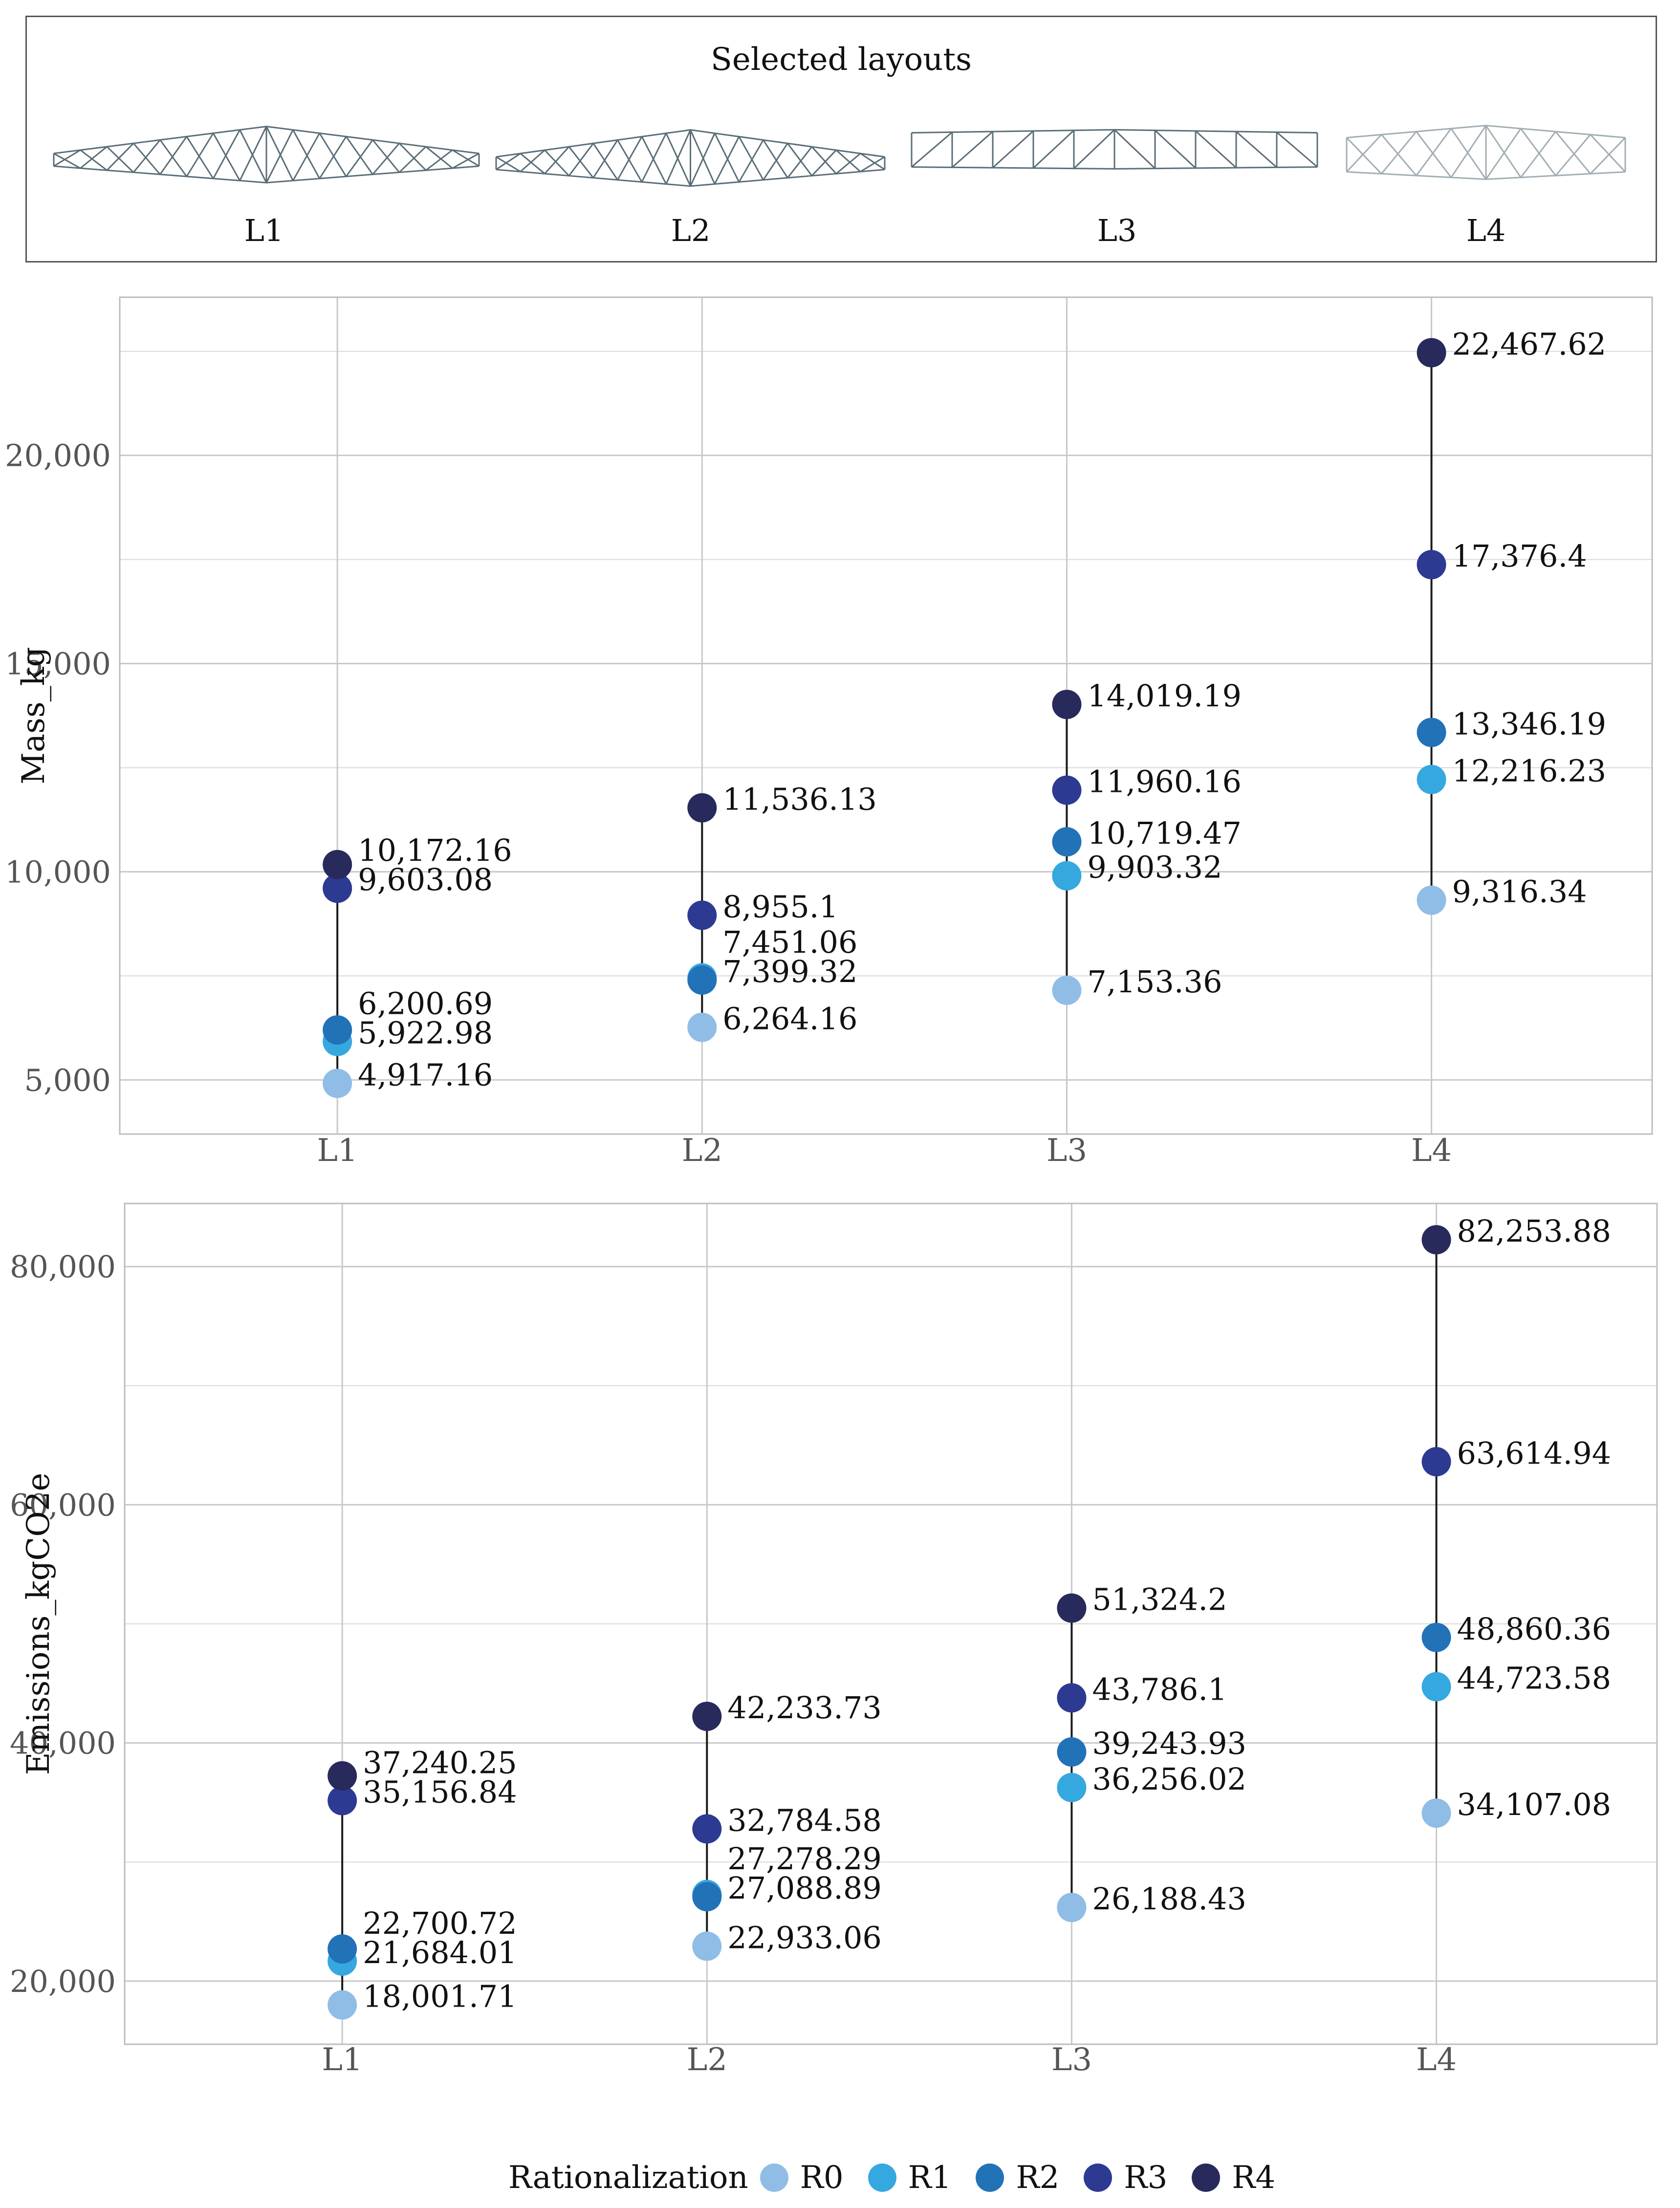  What do you see at coordinates (789, 1019) in the screenshot?
I see `data-label: 6,264.16` at bounding box center [789, 1019].